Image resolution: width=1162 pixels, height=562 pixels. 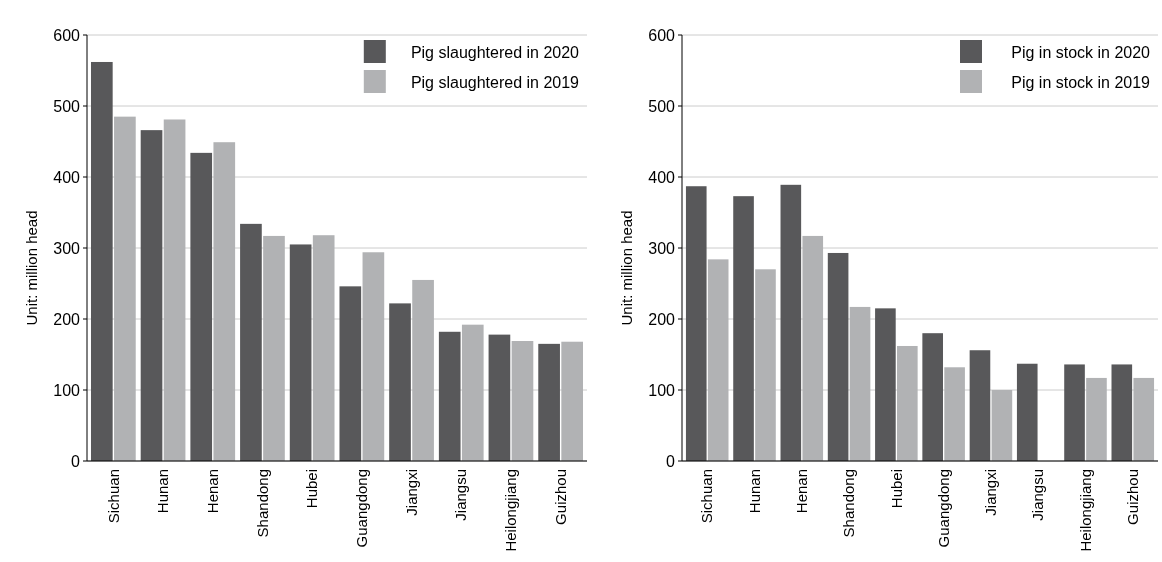 What do you see at coordinates (495, 82) in the screenshot?
I see `legend-label: Pig slaughtered in 2019` at bounding box center [495, 82].